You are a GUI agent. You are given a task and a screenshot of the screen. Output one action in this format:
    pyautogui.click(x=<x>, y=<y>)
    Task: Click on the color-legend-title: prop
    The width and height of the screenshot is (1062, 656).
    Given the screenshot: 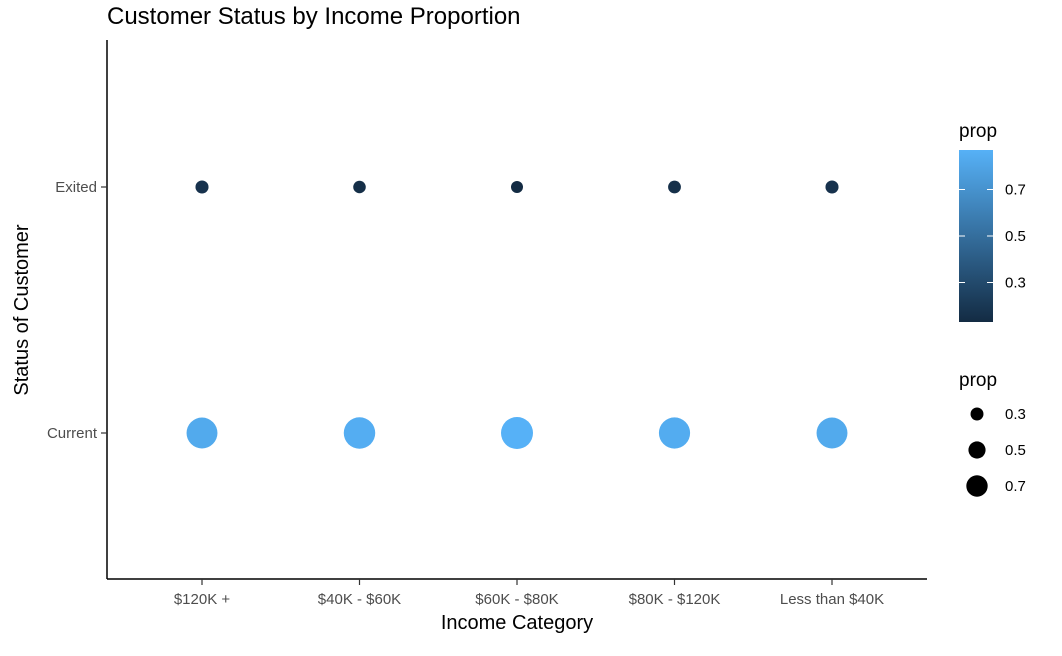 What is the action you would take?
    pyautogui.click(x=978, y=131)
    